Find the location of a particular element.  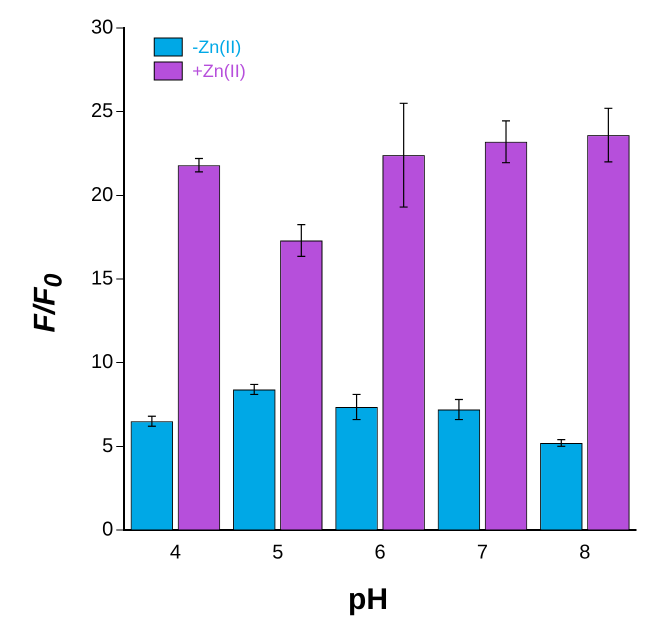

x-tick-label: 6 is located at coordinates (380, 553).